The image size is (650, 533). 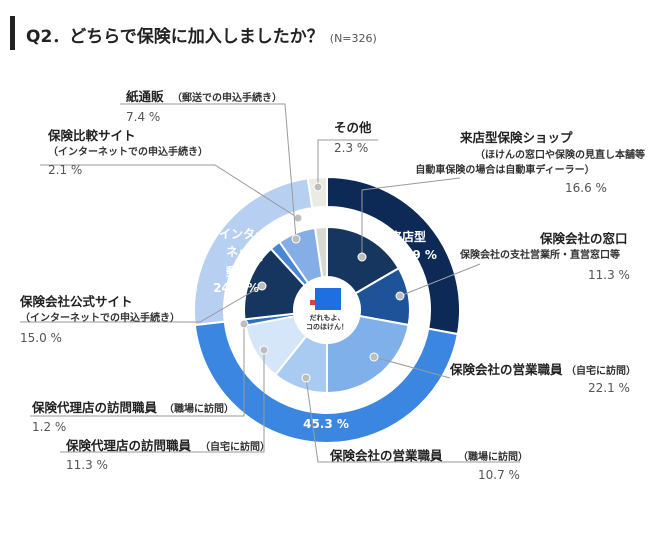 I want to click on detail-label-8-0: 紙通販, so click(x=145, y=96).